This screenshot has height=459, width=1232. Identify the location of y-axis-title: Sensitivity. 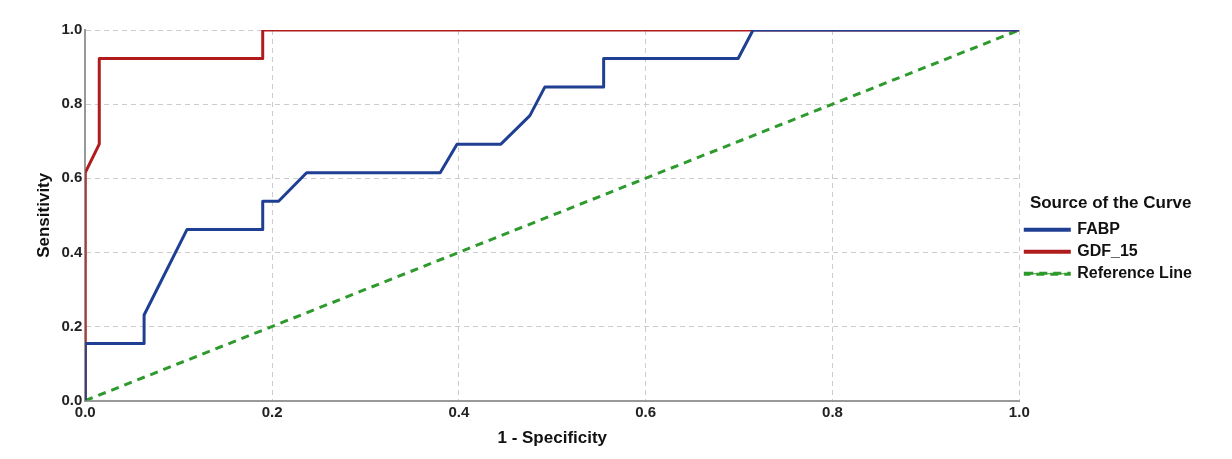
(43, 215).